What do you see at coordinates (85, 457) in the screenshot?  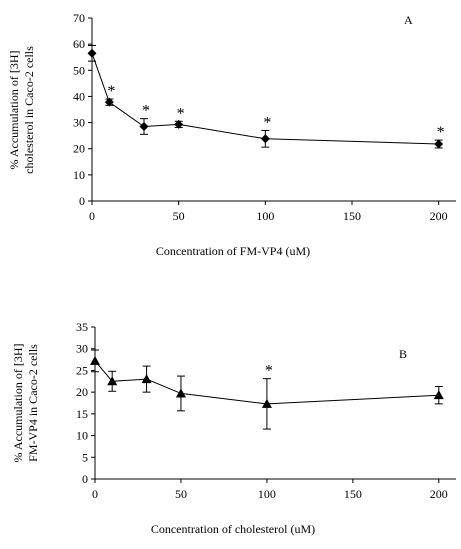 I see `y-tick-label: 5` at bounding box center [85, 457].